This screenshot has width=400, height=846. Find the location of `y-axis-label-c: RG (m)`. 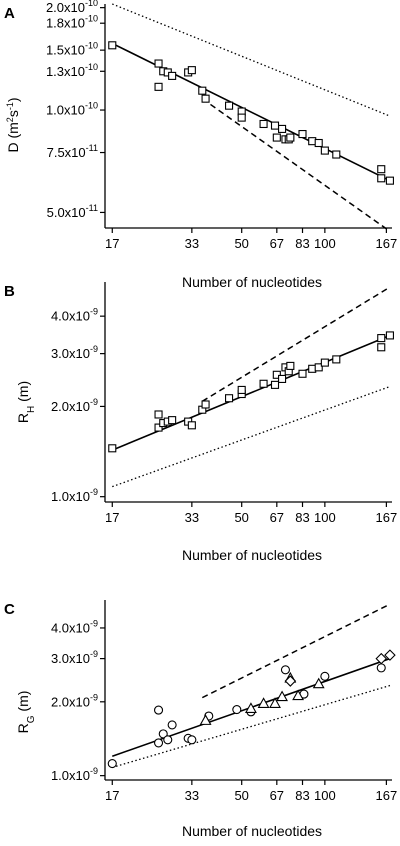

y-axis-label-c: RG (m) is located at coordinates (26, 712).